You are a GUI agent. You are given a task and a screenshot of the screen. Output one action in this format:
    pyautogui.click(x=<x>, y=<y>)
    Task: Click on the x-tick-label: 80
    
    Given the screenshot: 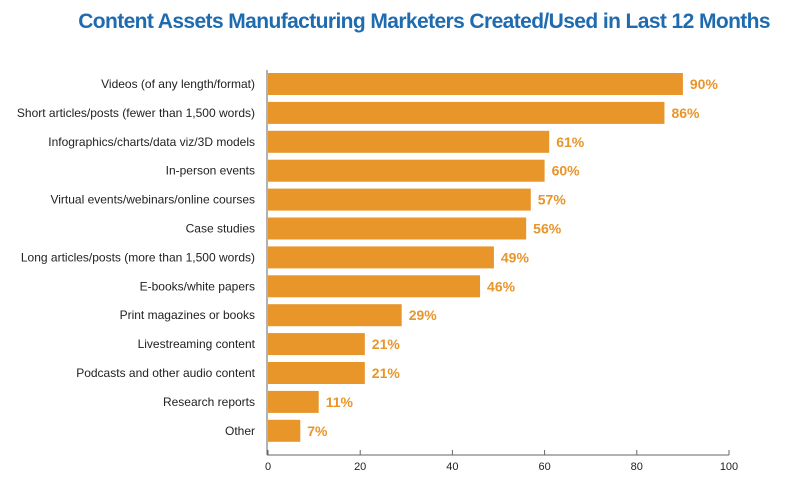 What is the action you would take?
    pyautogui.click(x=637, y=467)
    